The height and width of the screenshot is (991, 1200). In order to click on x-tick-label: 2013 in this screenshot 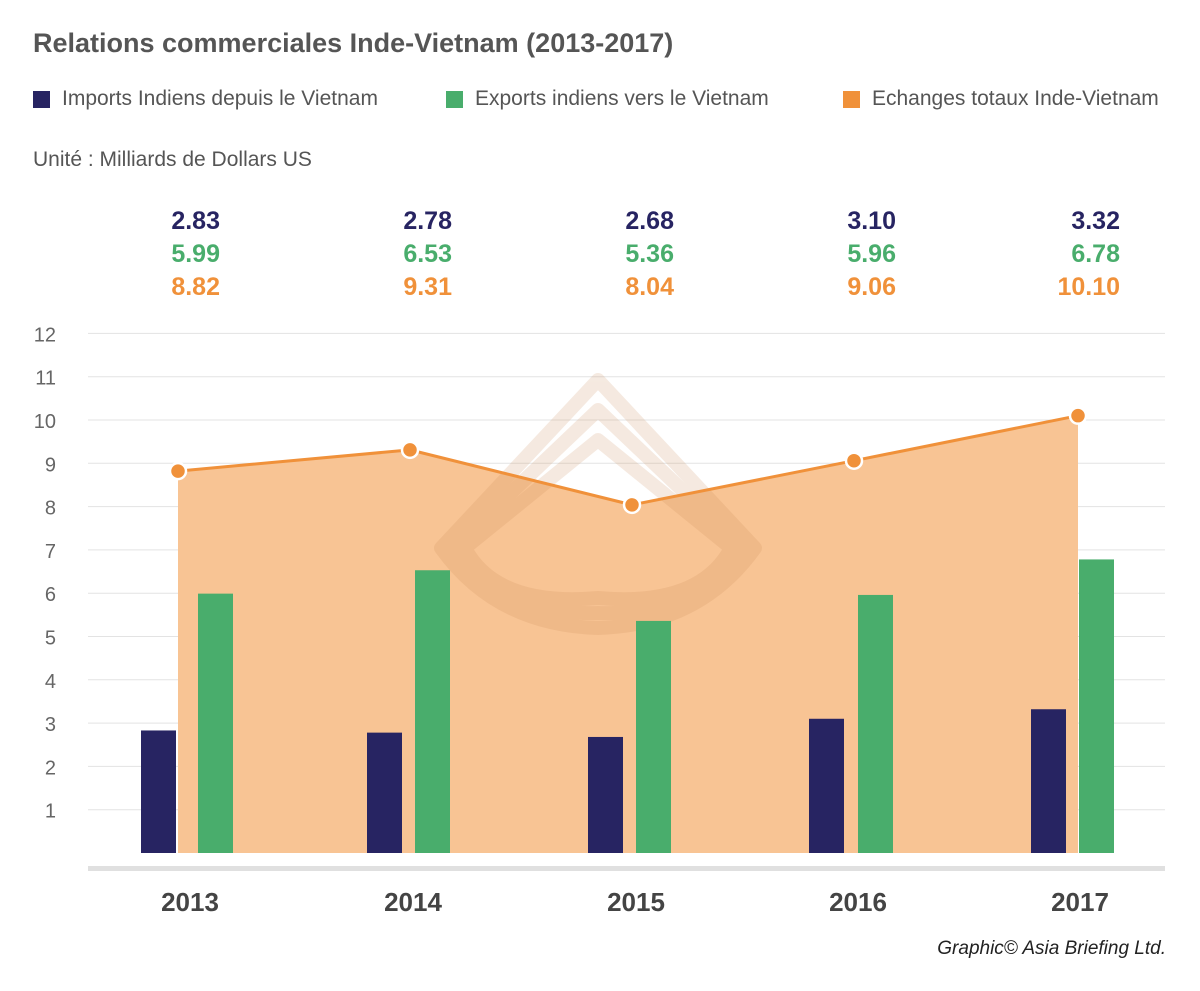, I will do `click(190, 902)`.